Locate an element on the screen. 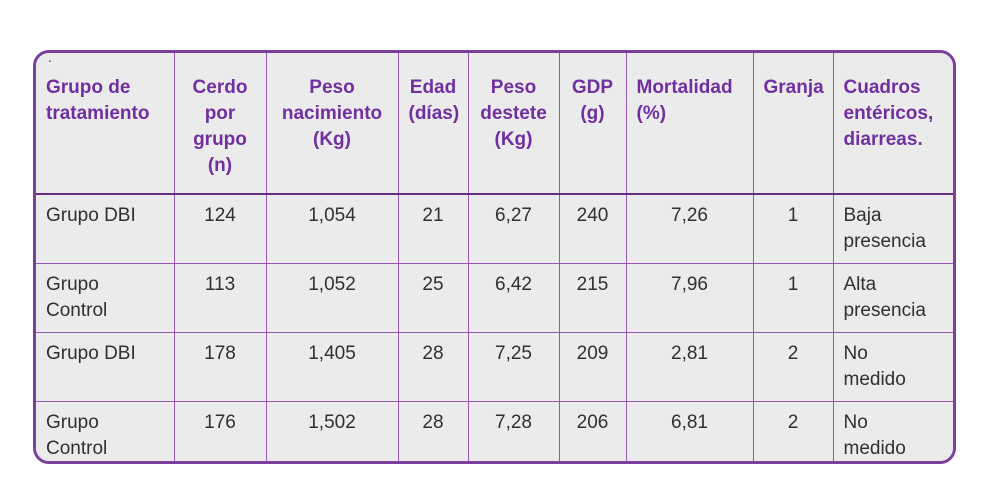 Image resolution: width=1000 pixels, height=492 pixels. col-header-peso-destete: Peso destete (Kg) is located at coordinates (513, 124).